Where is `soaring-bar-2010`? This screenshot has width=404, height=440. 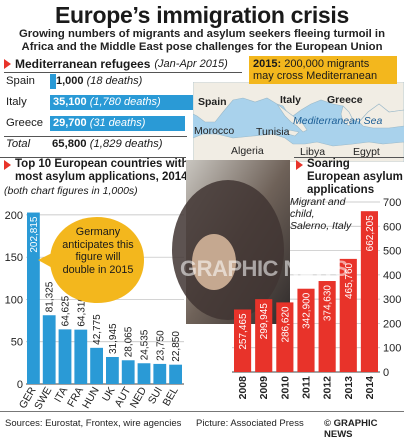
soaring-bar-2010 is located at coordinates (285, 337).